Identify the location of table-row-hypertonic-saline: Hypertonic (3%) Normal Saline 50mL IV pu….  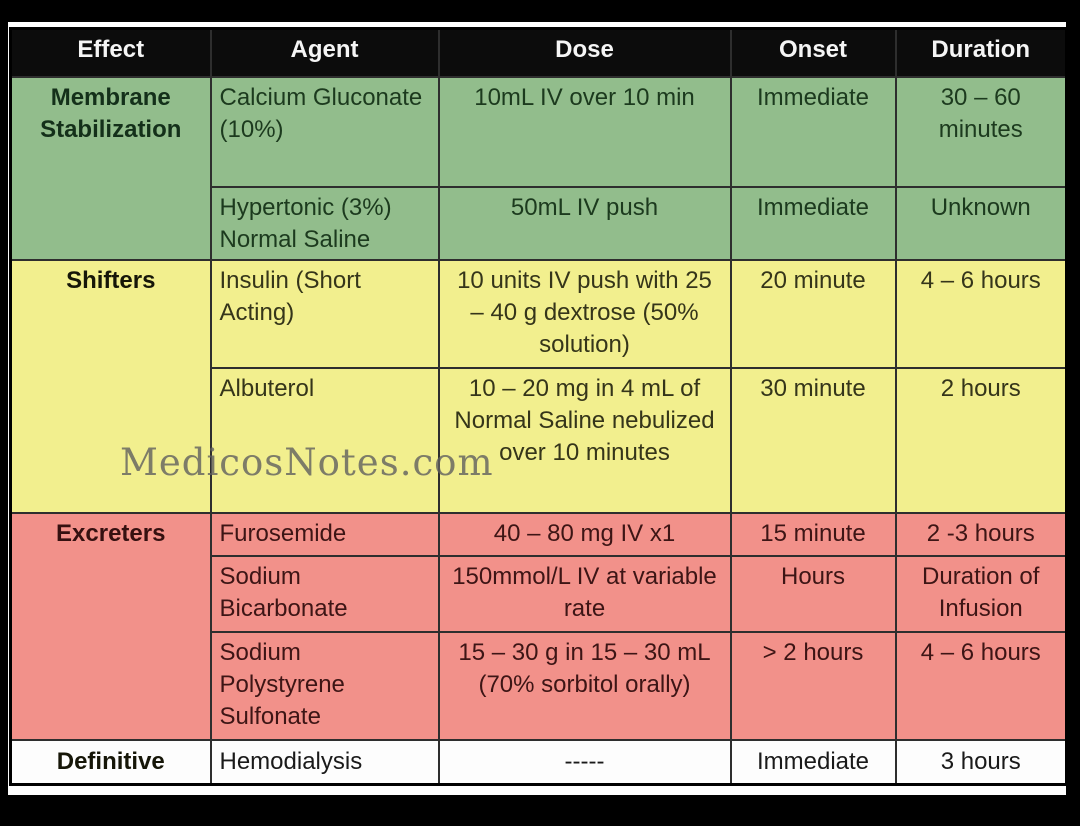
(539, 223).